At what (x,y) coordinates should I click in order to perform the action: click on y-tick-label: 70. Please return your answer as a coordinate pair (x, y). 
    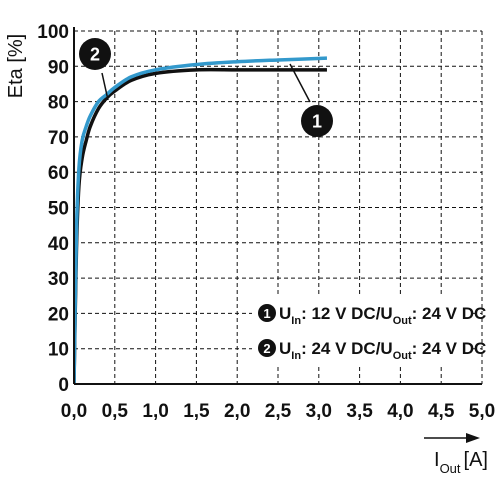
    Looking at the image, I should click on (58, 138).